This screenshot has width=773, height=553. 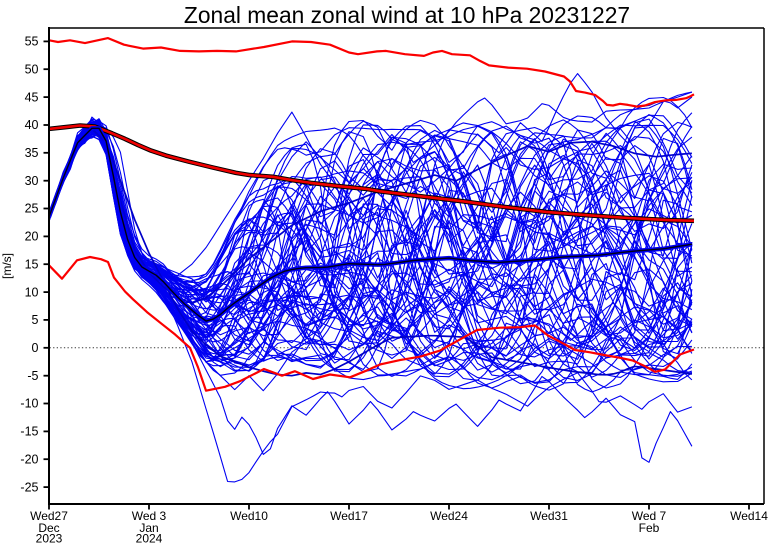 What do you see at coordinates (48, 528) in the screenshot?
I see `svg-text: Dec` at bounding box center [48, 528].